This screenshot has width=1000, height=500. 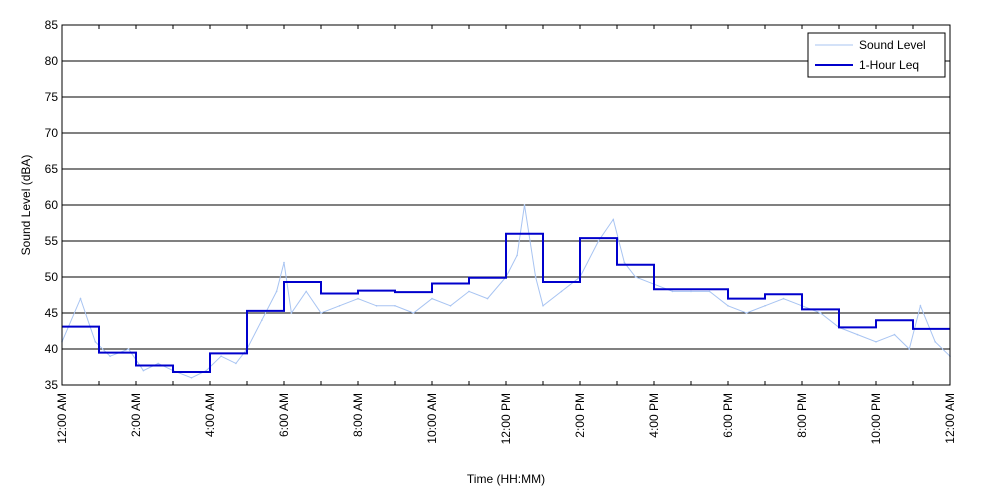 I want to click on legend: Sound Level 1-Hour Leq, so click(x=876, y=55).